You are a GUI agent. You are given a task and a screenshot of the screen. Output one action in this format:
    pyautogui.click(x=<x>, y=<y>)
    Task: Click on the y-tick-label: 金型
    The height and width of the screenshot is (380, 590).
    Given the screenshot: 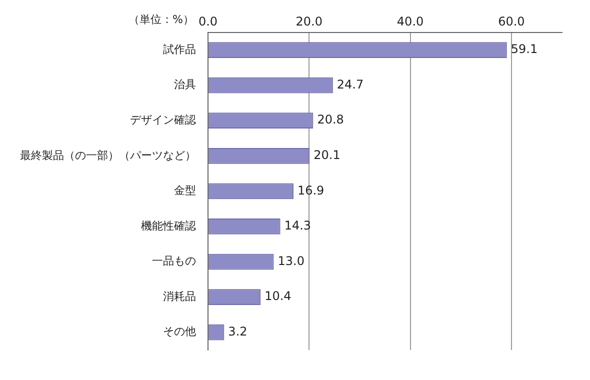 What is the action you would take?
    pyautogui.click(x=185, y=191)
    